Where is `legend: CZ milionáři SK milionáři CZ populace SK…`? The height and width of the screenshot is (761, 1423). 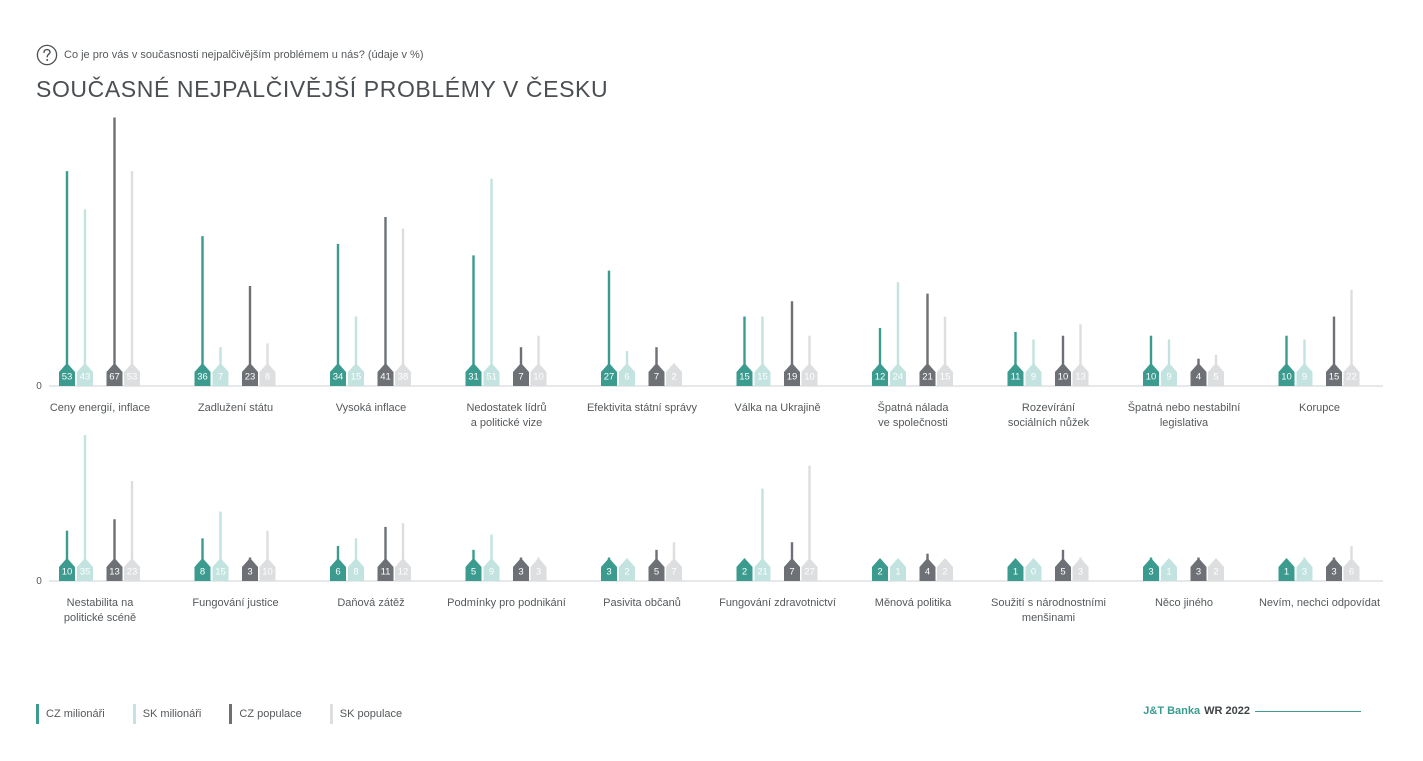
legend: CZ milionáři SK milionáři CZ populace SK… is located at coordinates (233, 714).